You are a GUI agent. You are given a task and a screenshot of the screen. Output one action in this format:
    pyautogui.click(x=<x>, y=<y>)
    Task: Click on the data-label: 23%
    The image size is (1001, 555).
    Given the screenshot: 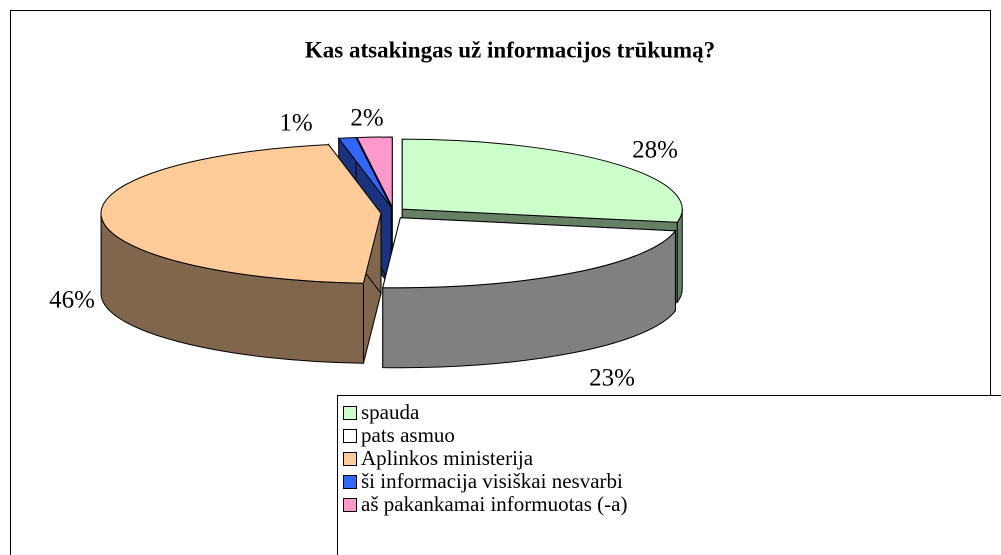 What is the action you would take?
    pyautogui.click(x=612, y=378)
    